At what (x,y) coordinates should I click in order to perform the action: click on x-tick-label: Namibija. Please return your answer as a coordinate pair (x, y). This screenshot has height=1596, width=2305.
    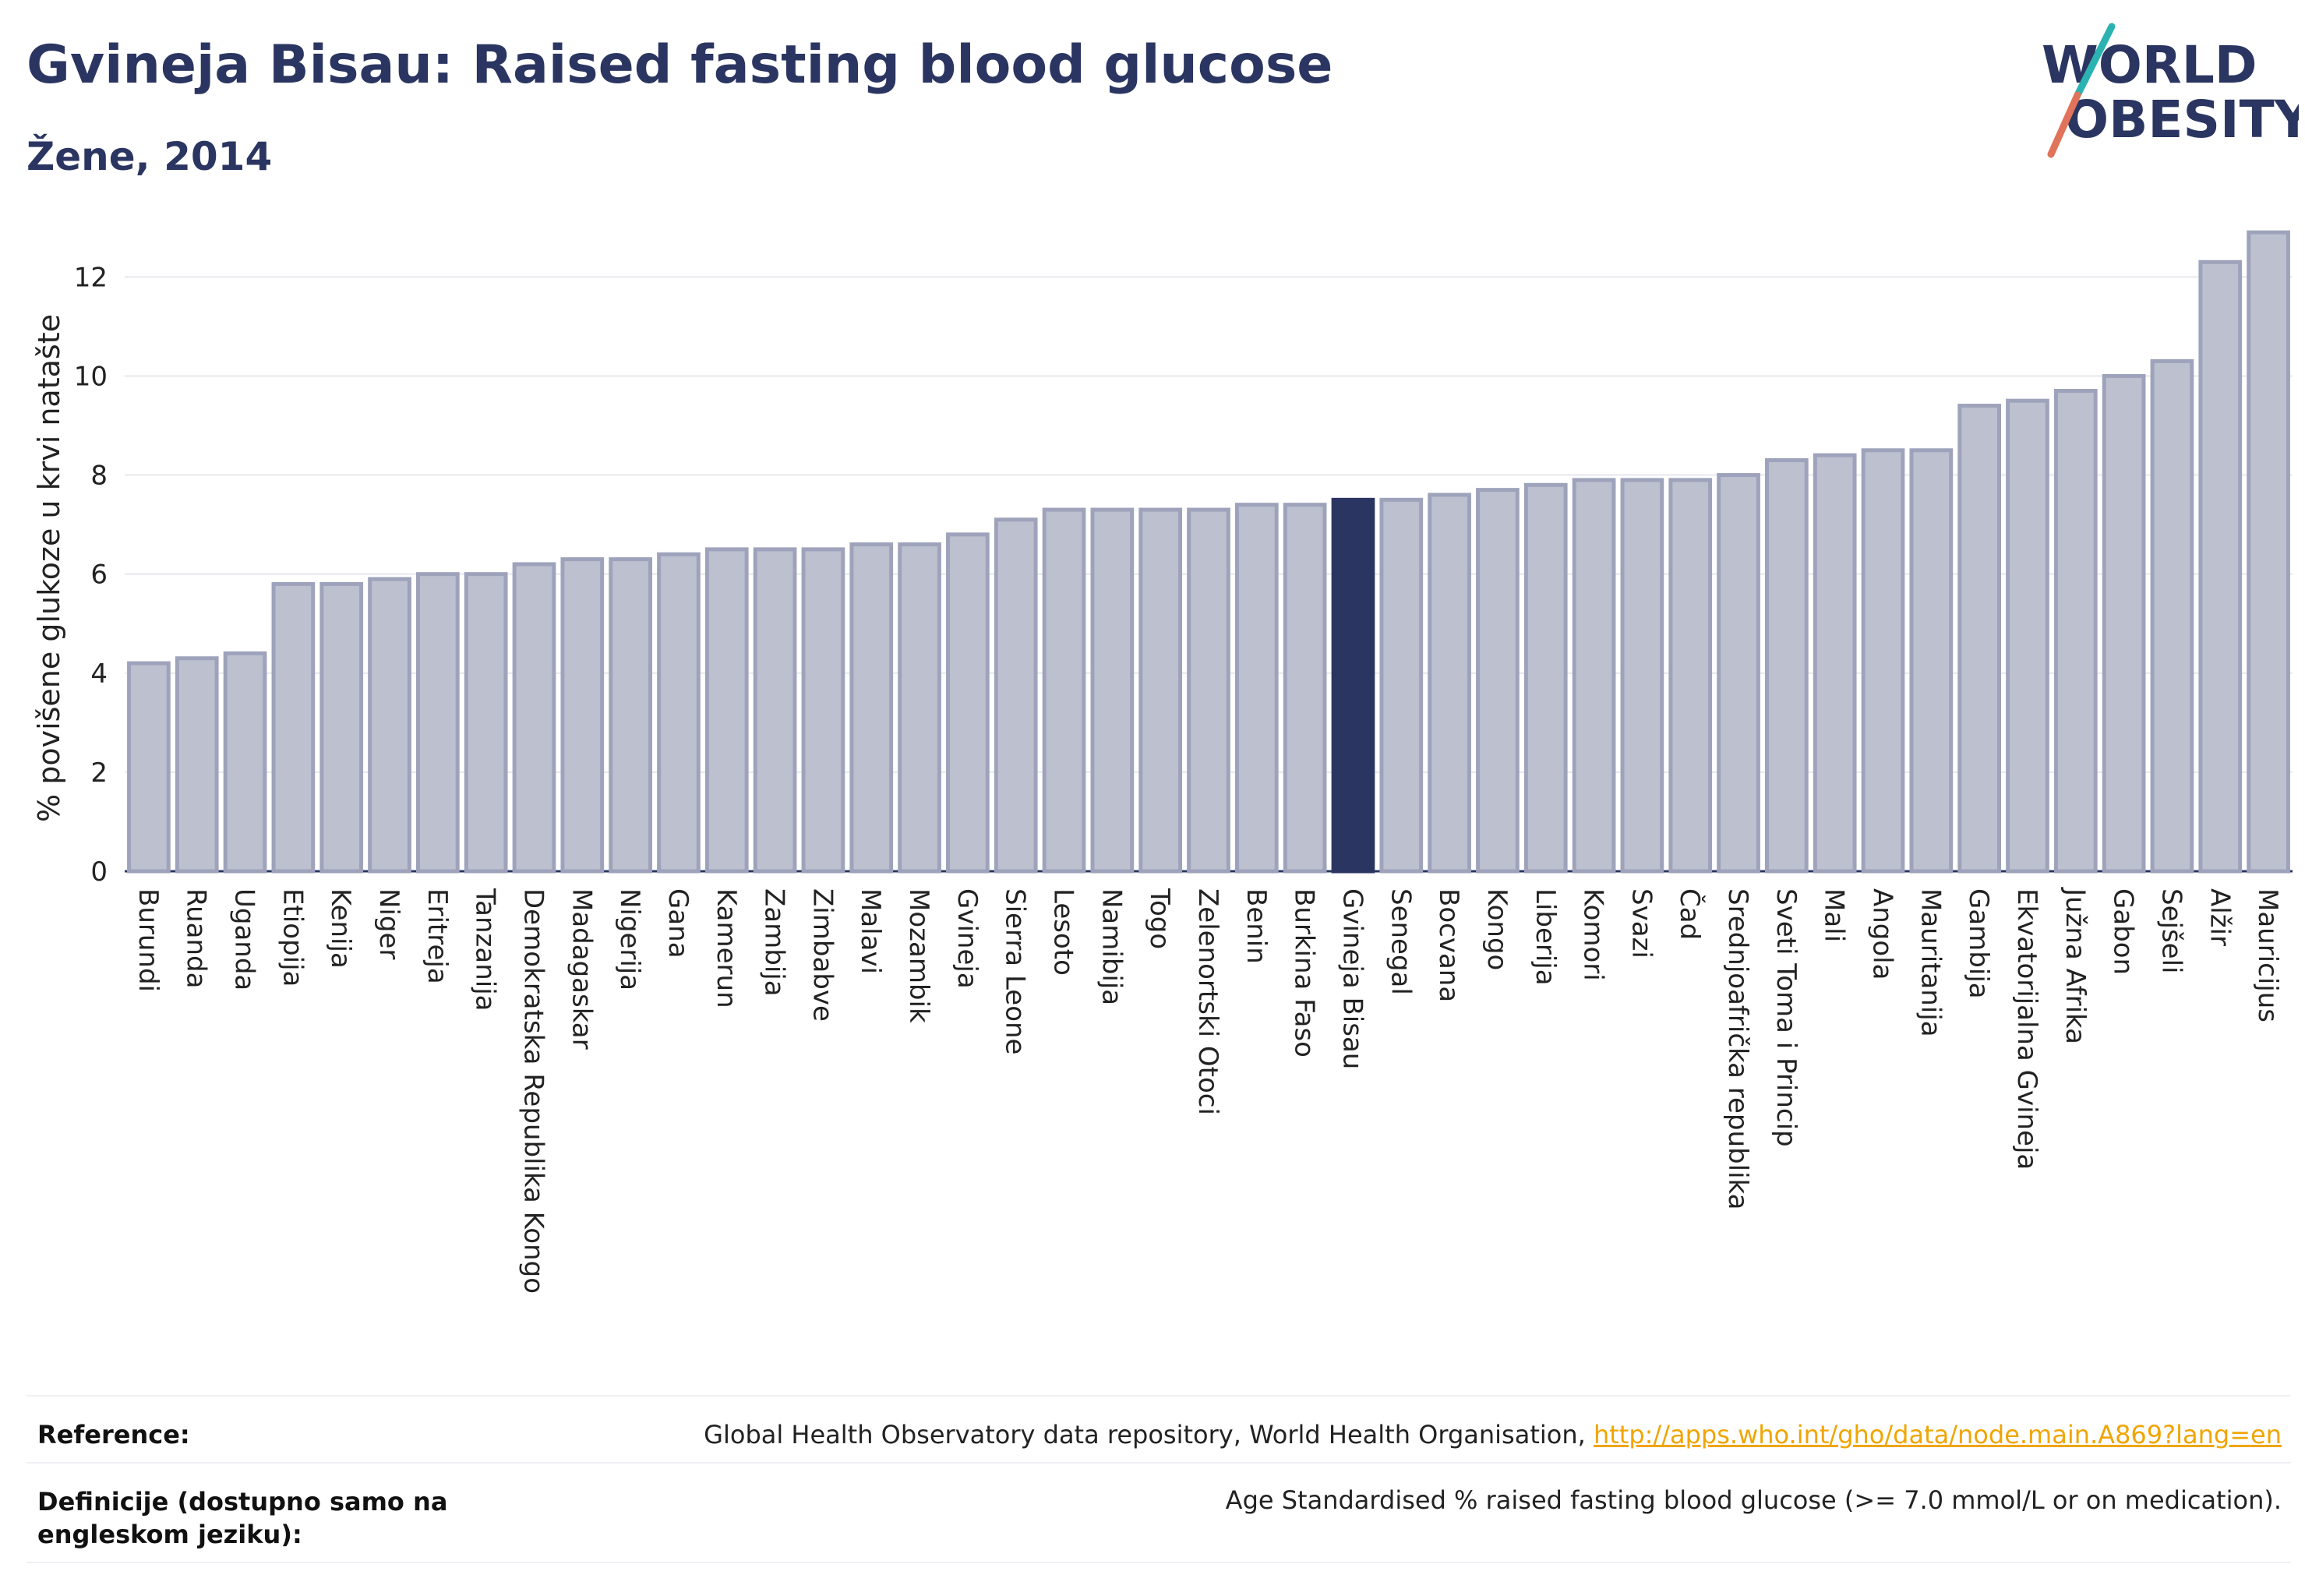
    Looking at the image, I should click on (1111, 946).